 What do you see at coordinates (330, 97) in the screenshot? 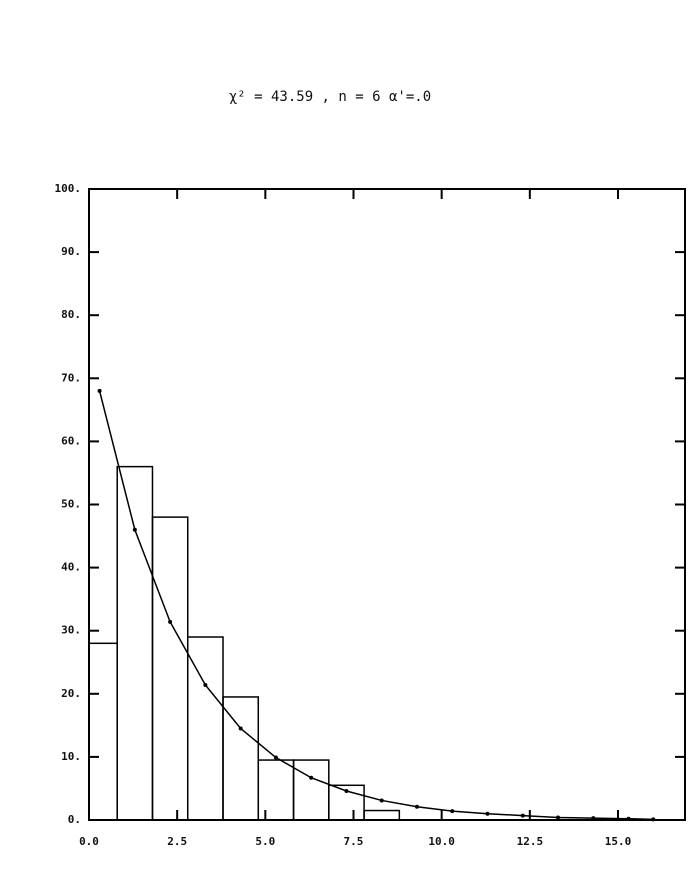
I see `chart-title: χ² = 43.59 , n = 6 α'=.0` at bounding box center [330, 97].